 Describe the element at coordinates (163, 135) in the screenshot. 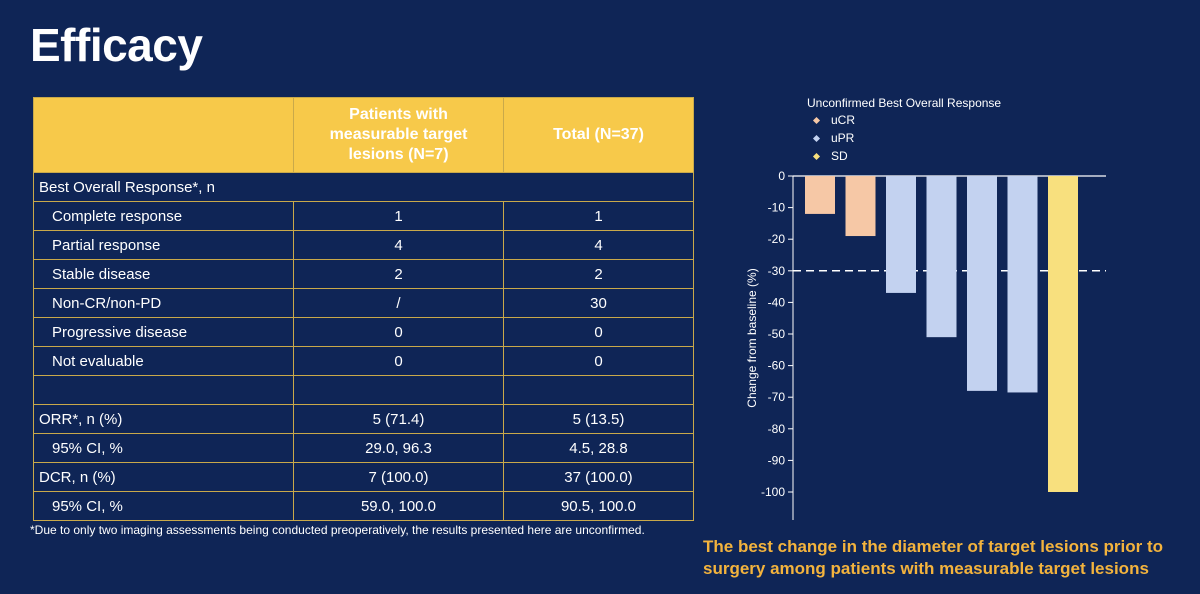

I see `header-cell-blank` at that location.